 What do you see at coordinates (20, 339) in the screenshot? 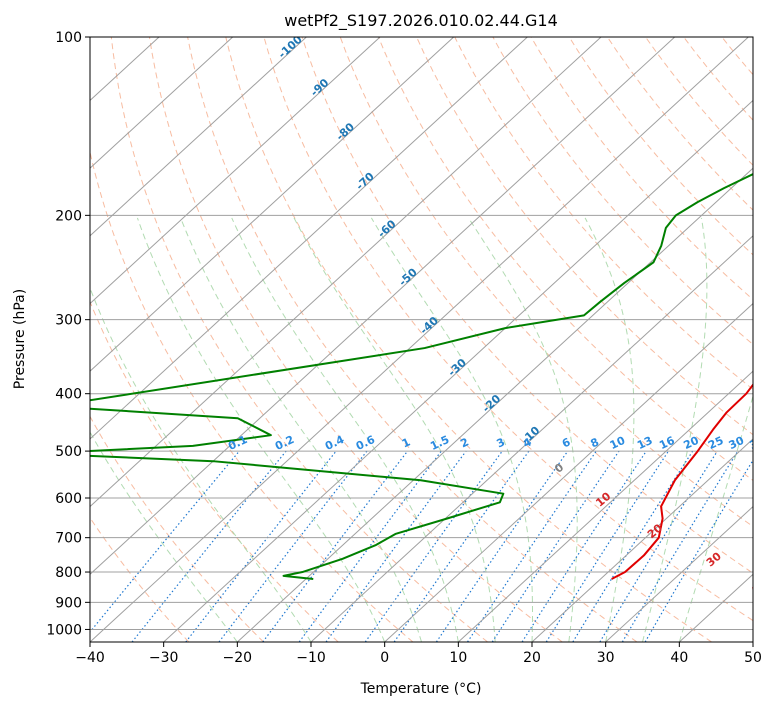
I see `y-axis-label: Pressure (hPa)` at bounding box center [20, 339].